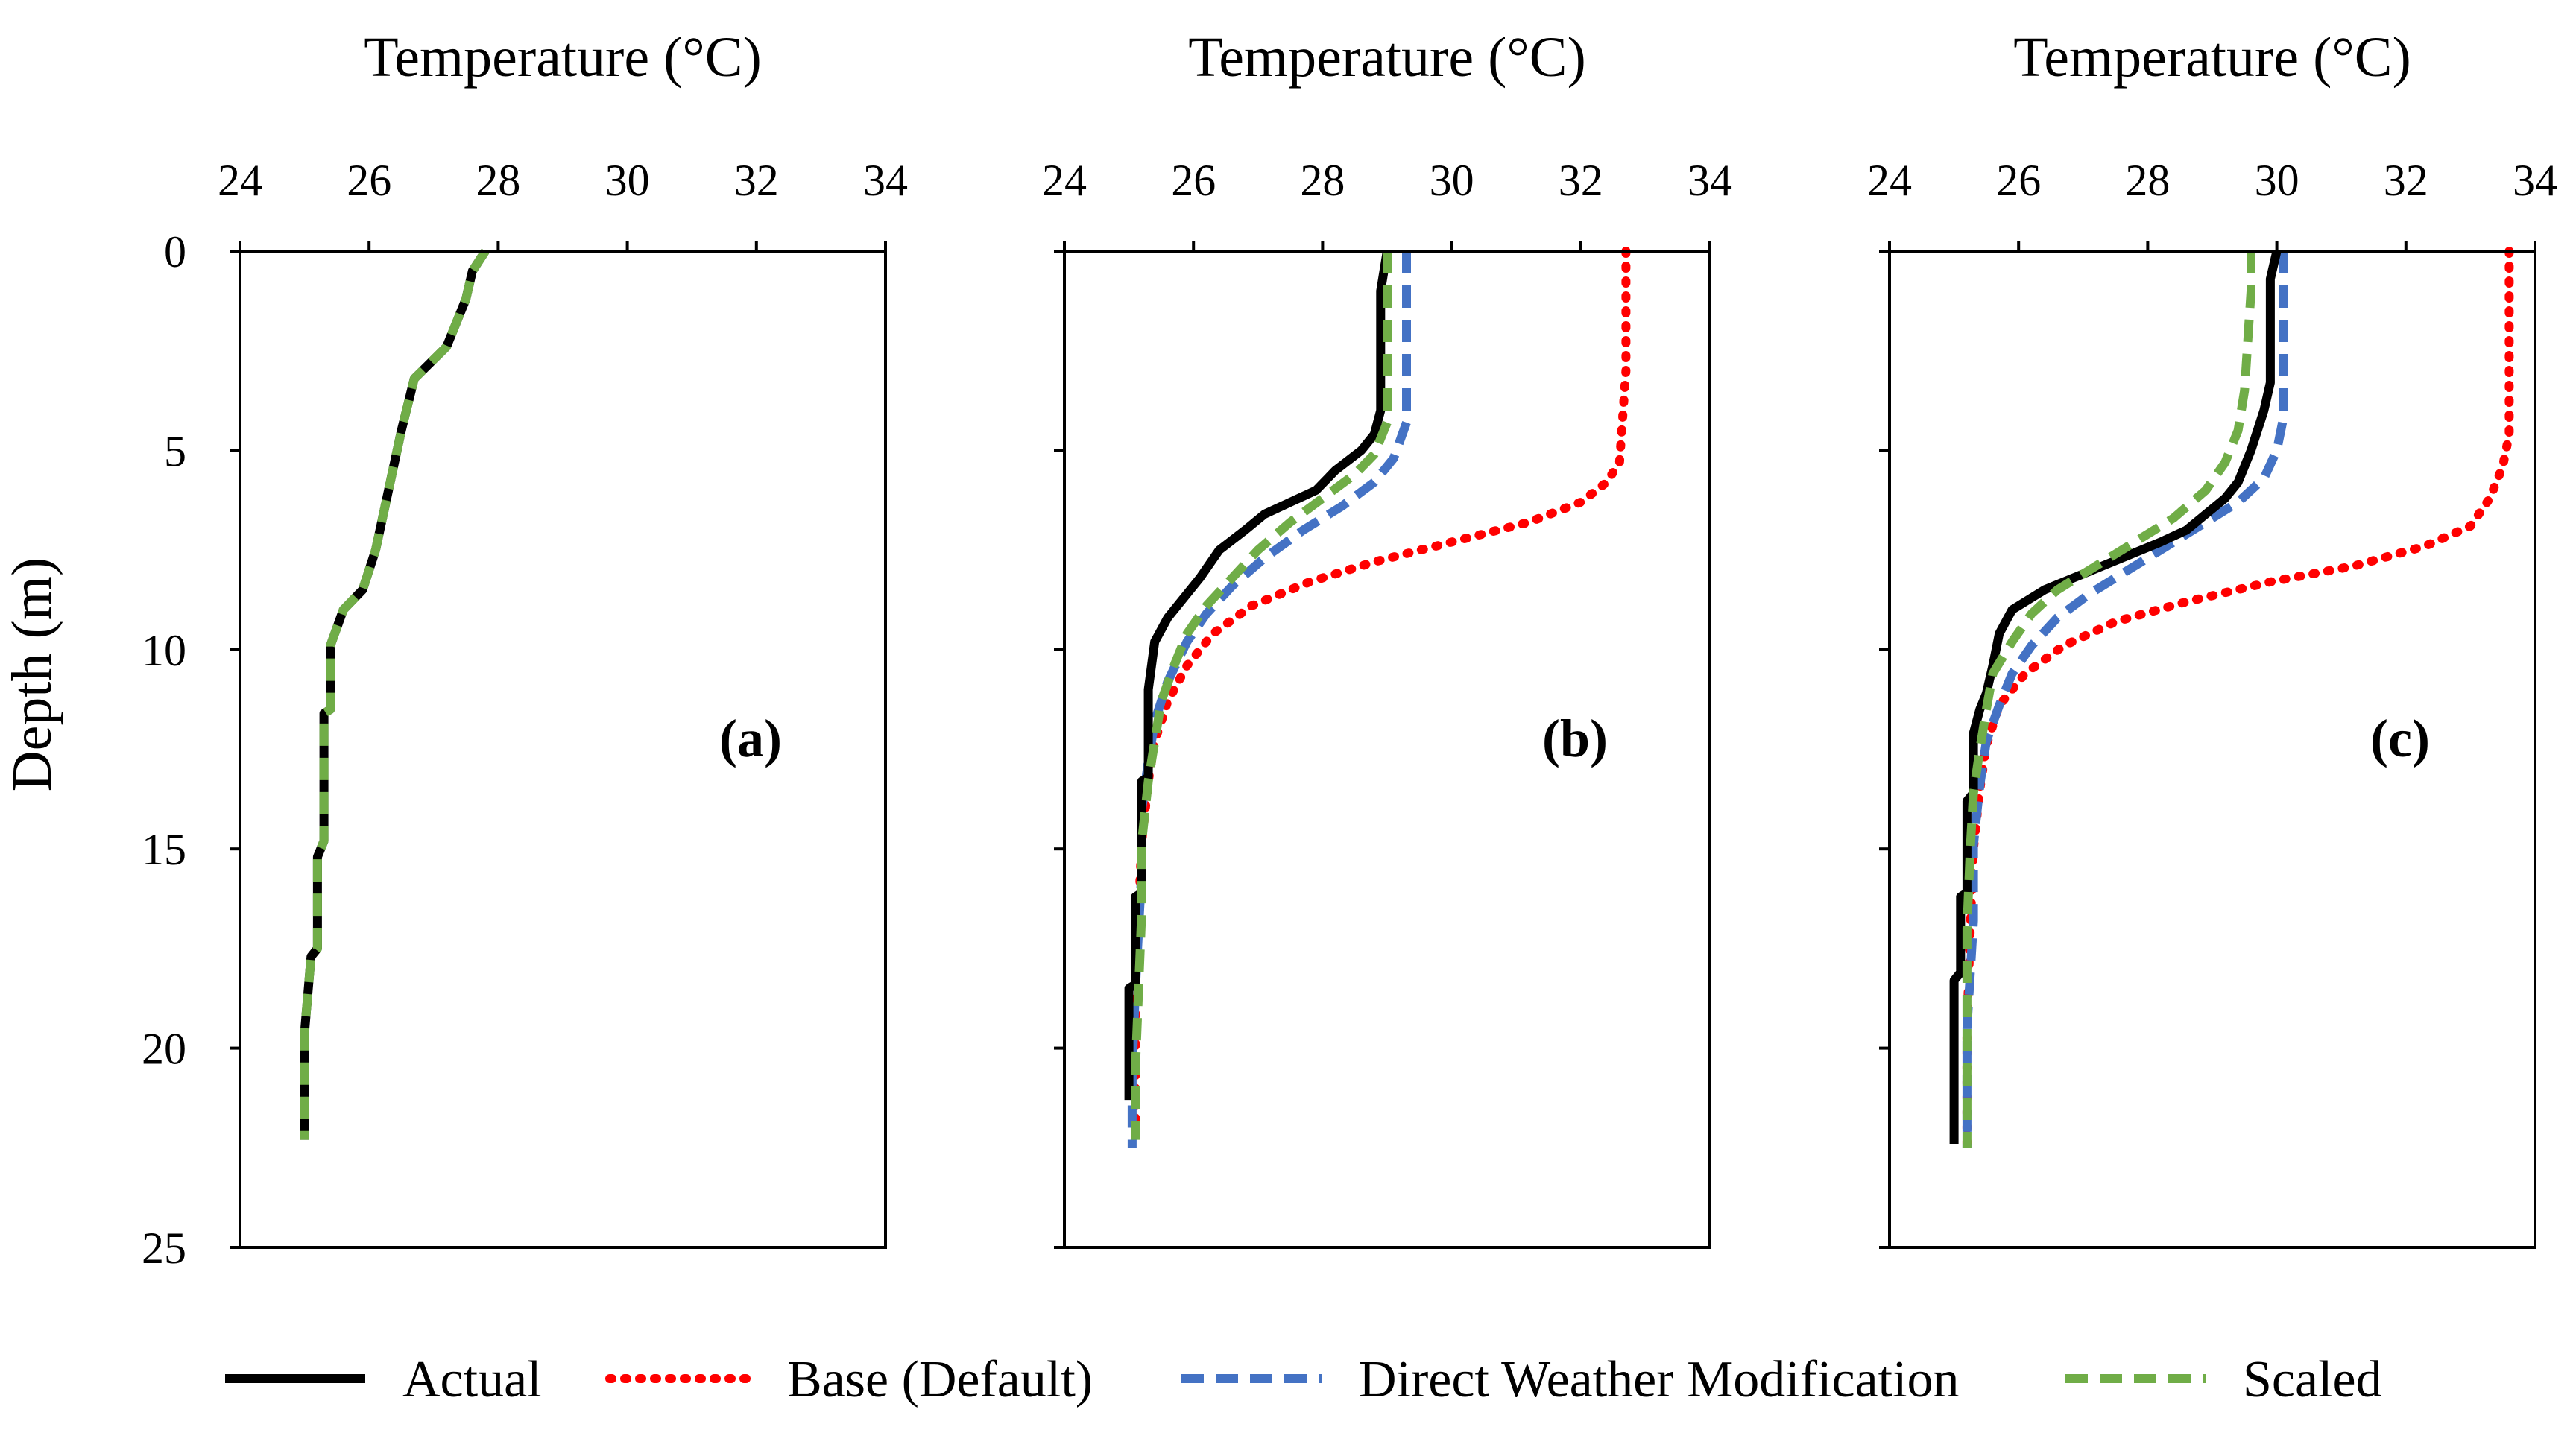  Describe the element at coordinates (164, 1248) in the screenshot. I see `y-tick-label: 25` at that location.